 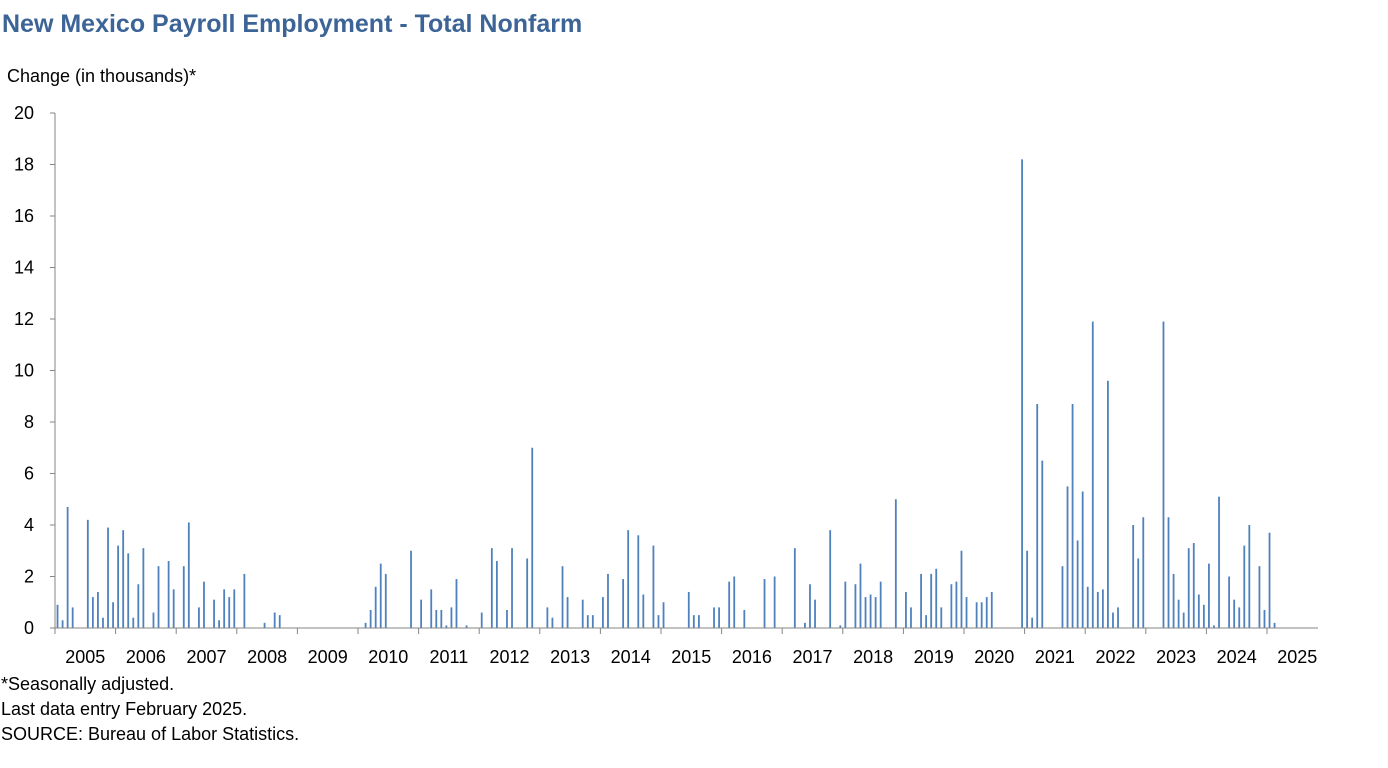 I want to click on y-tick-label: 4, so click(x=29, y=525).